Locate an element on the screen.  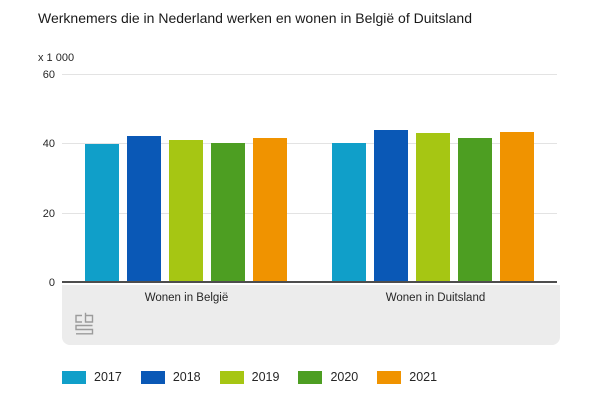
legend-label-2021: 2021 is located at coordinates (423, 377).